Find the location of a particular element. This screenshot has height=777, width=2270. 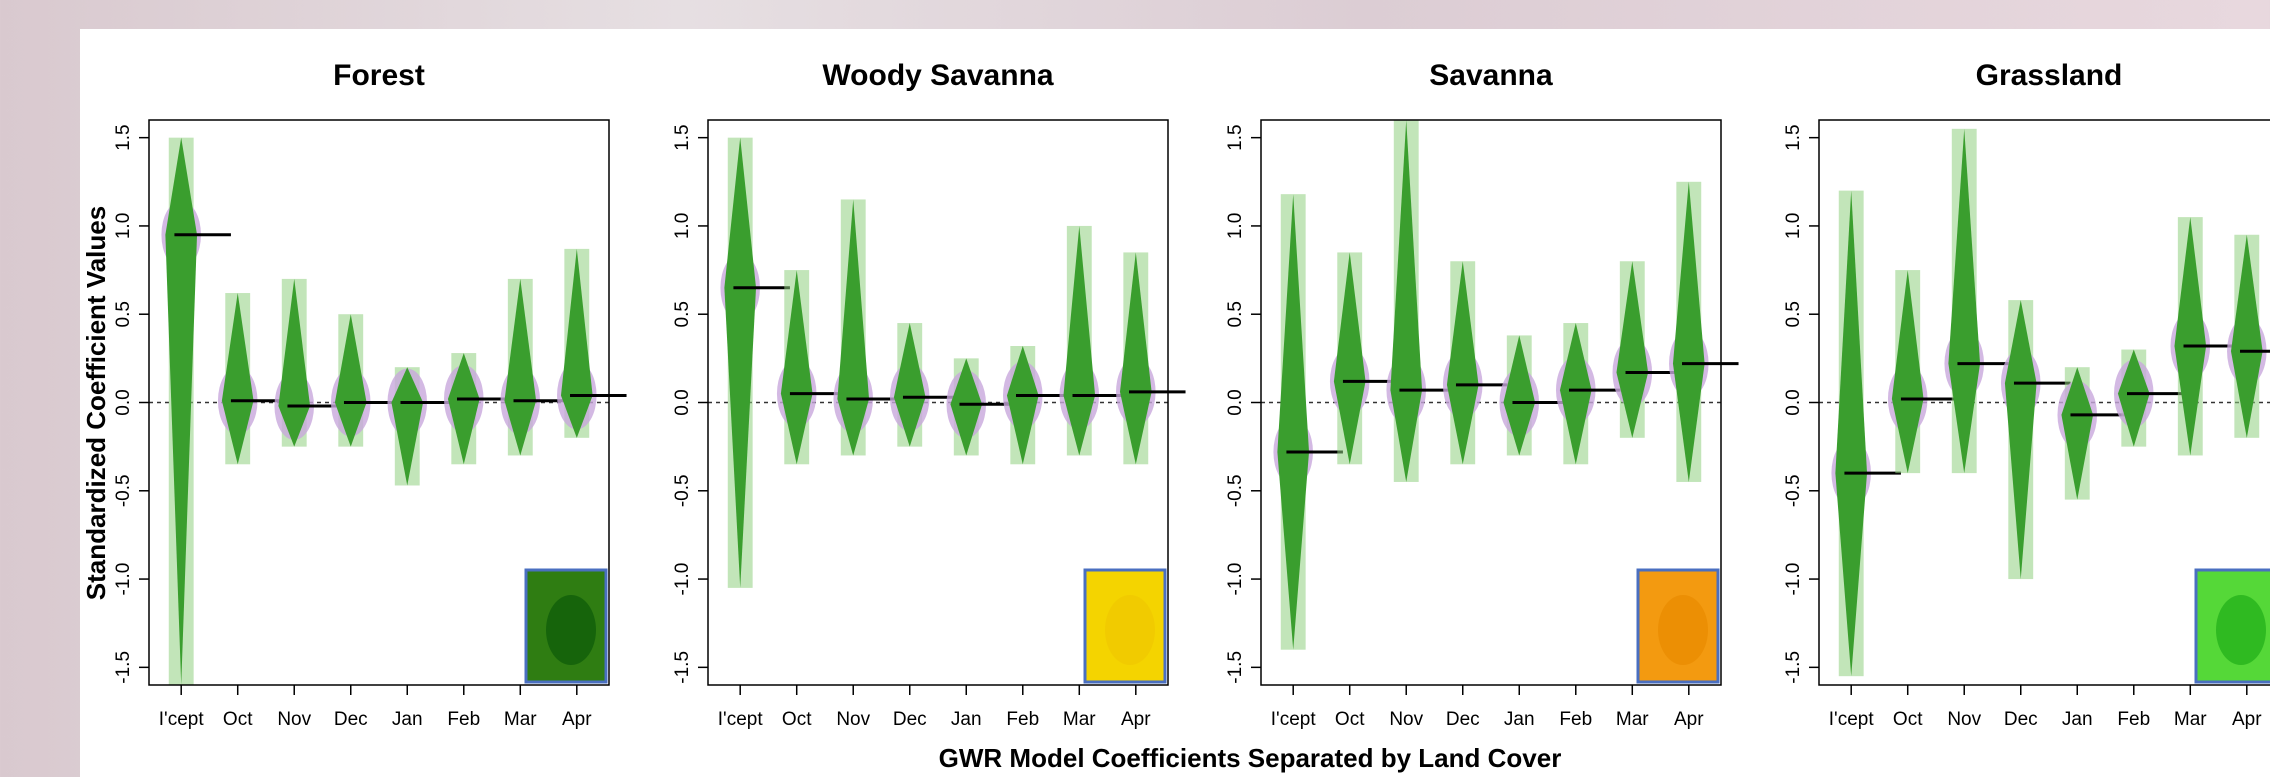

y-axis-label: Standardized Coefficient Values is located at coordinates (96, 403).